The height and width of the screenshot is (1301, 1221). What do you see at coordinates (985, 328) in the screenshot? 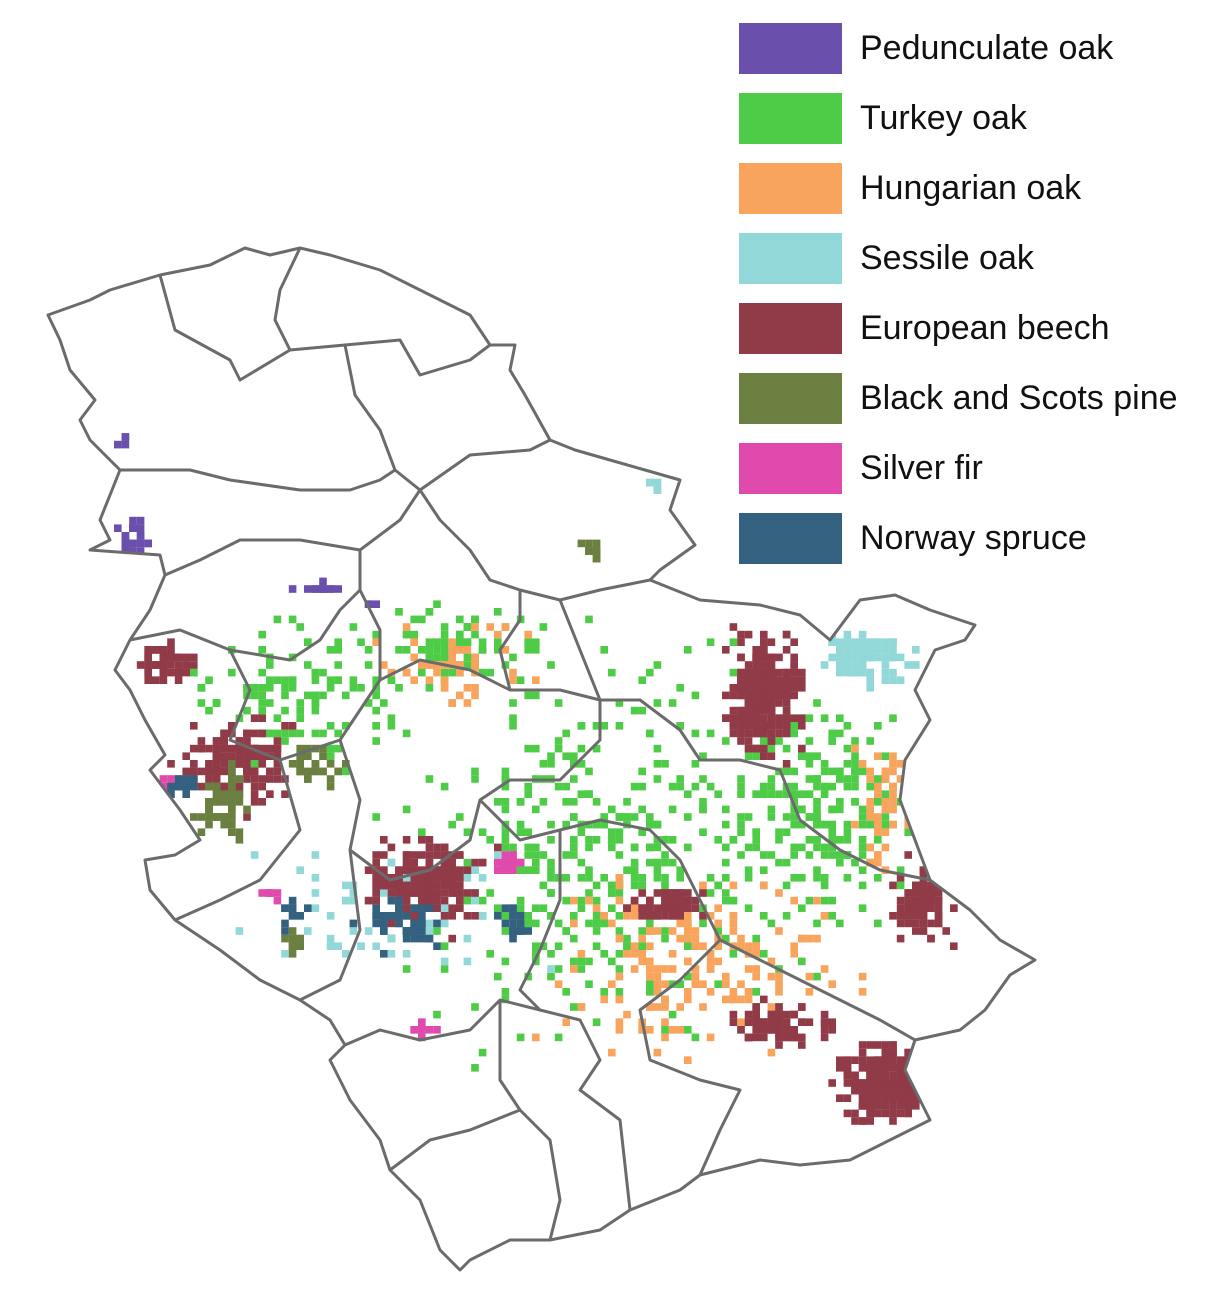
I see `legend-label: European beech` at bounding box center [985, 328].